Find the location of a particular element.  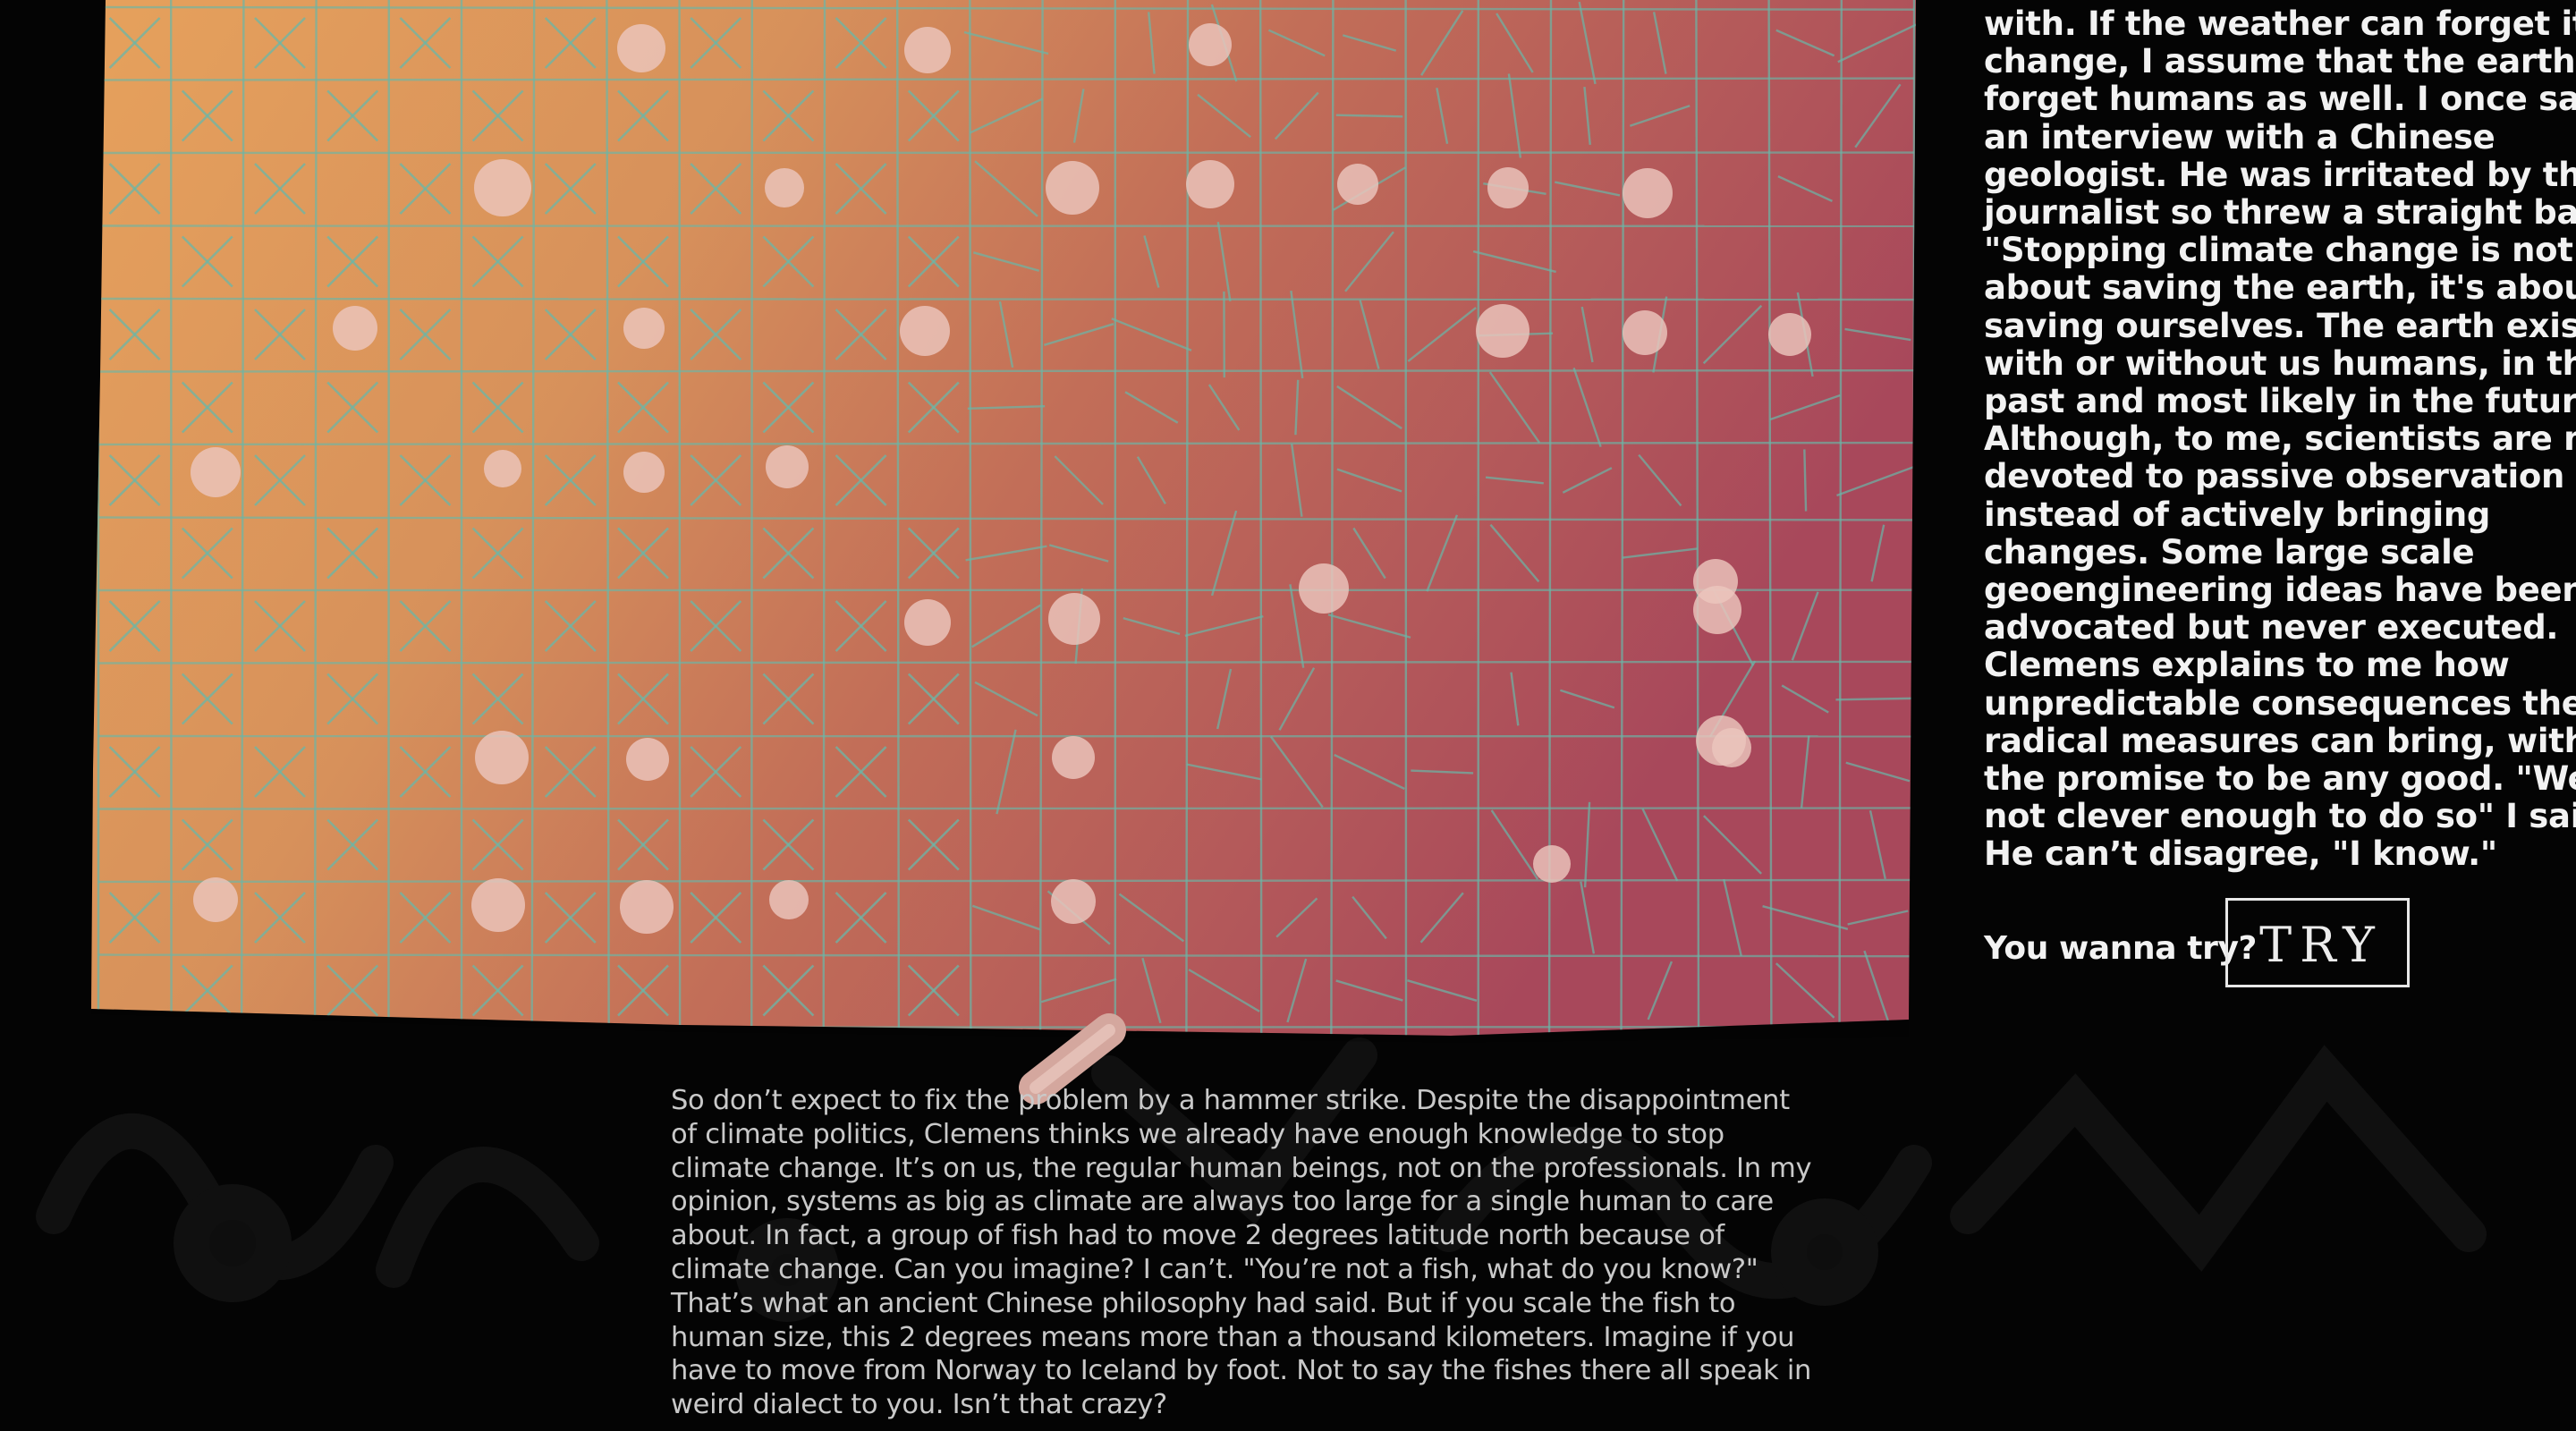

side-text-line: geologist. He was irritated by the is located at coordinates (2280, 175).